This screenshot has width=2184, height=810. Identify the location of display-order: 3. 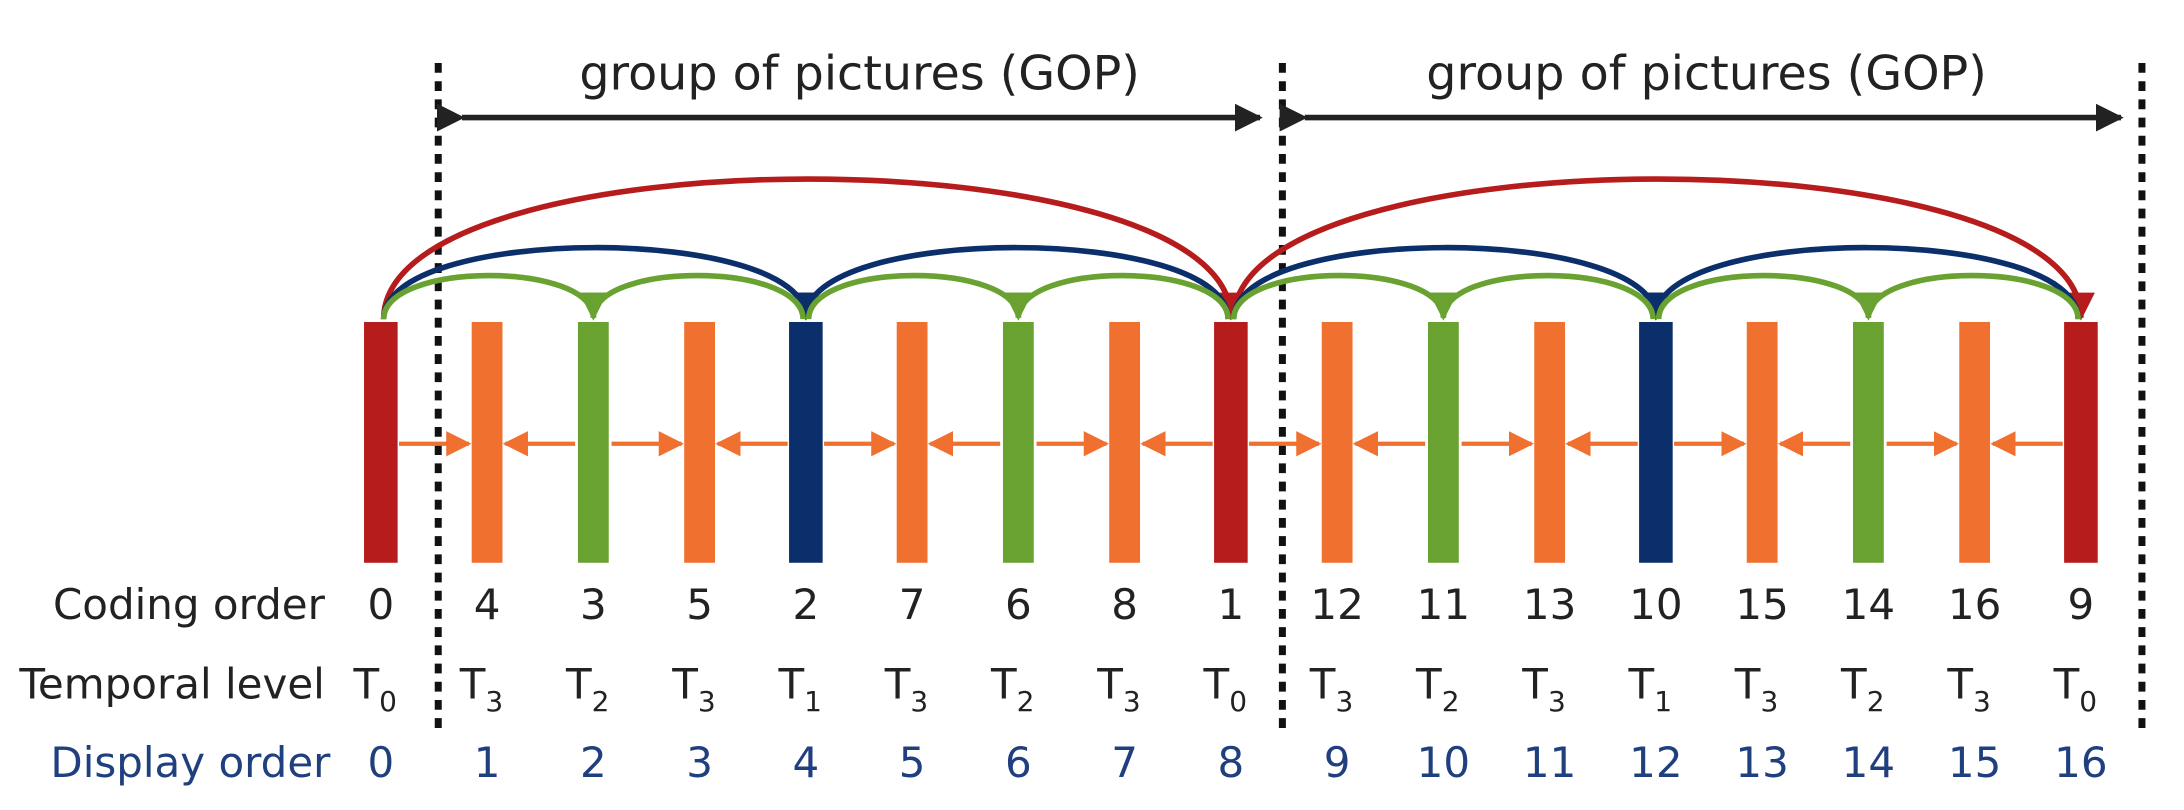
(699, 762).